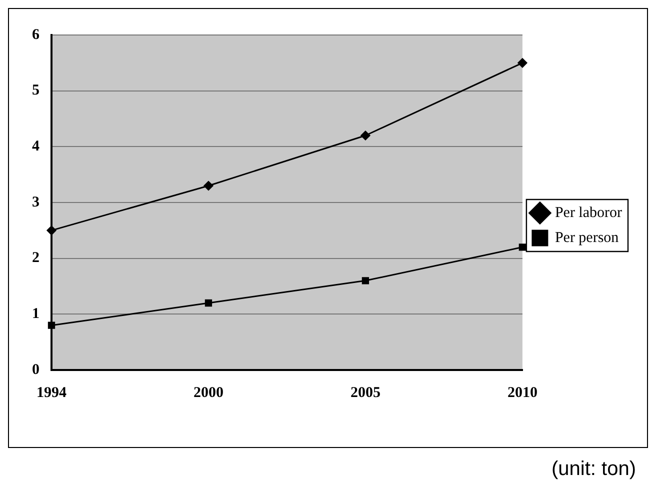  What do you see at coordinates (587, 238) in the screenshot?
I see `legend-label: Per person` at bounding box center [587, 238].